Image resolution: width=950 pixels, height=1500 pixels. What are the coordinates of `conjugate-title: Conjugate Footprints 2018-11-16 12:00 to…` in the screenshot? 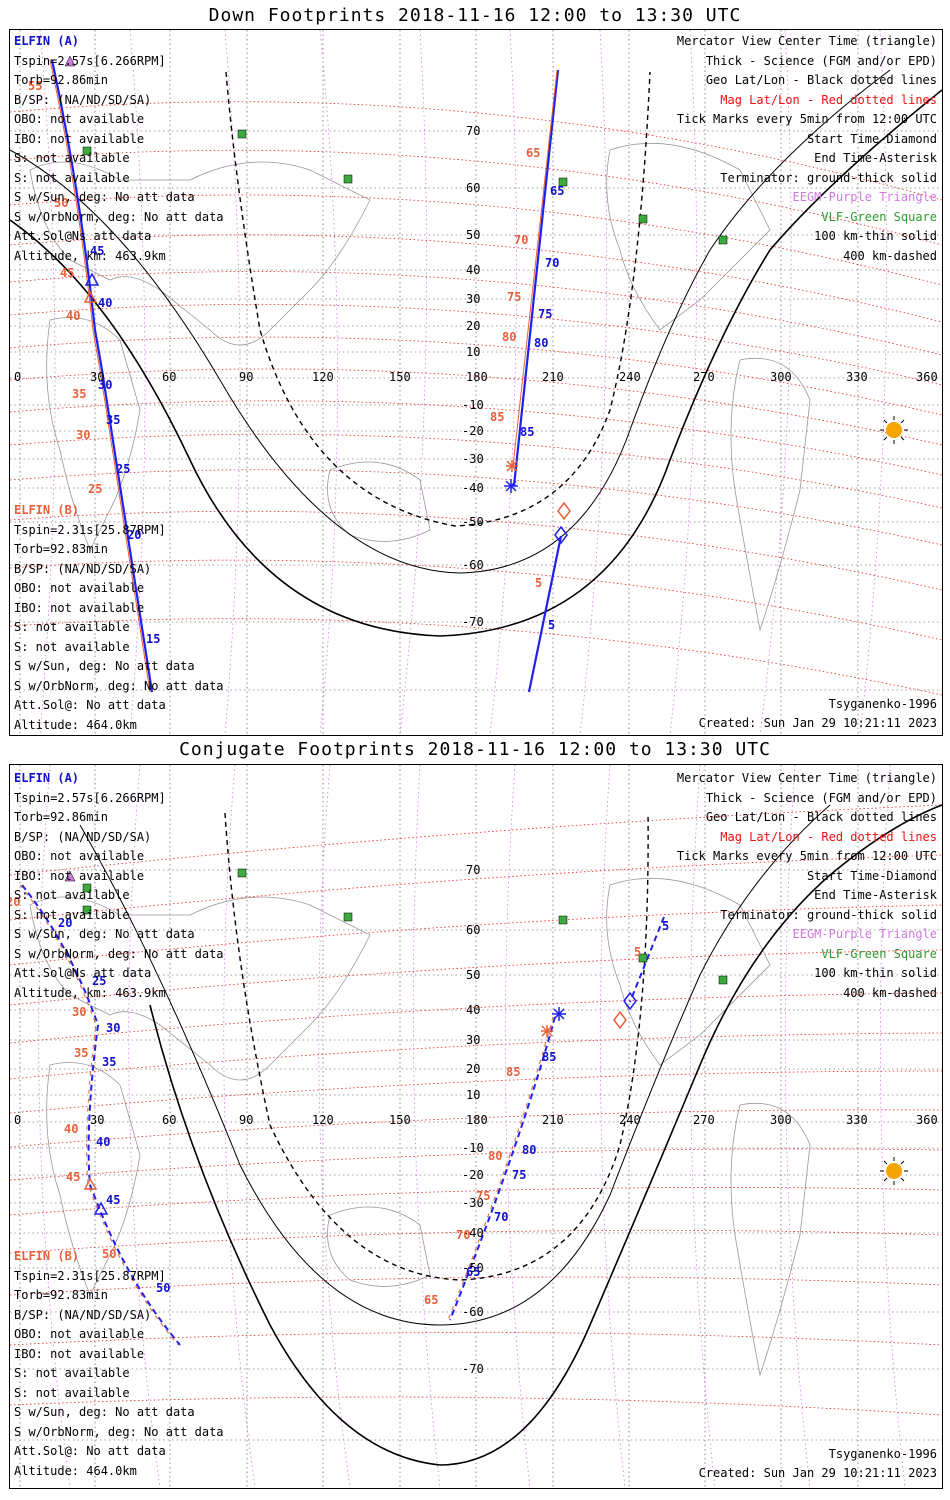 It's located at (475, 749).